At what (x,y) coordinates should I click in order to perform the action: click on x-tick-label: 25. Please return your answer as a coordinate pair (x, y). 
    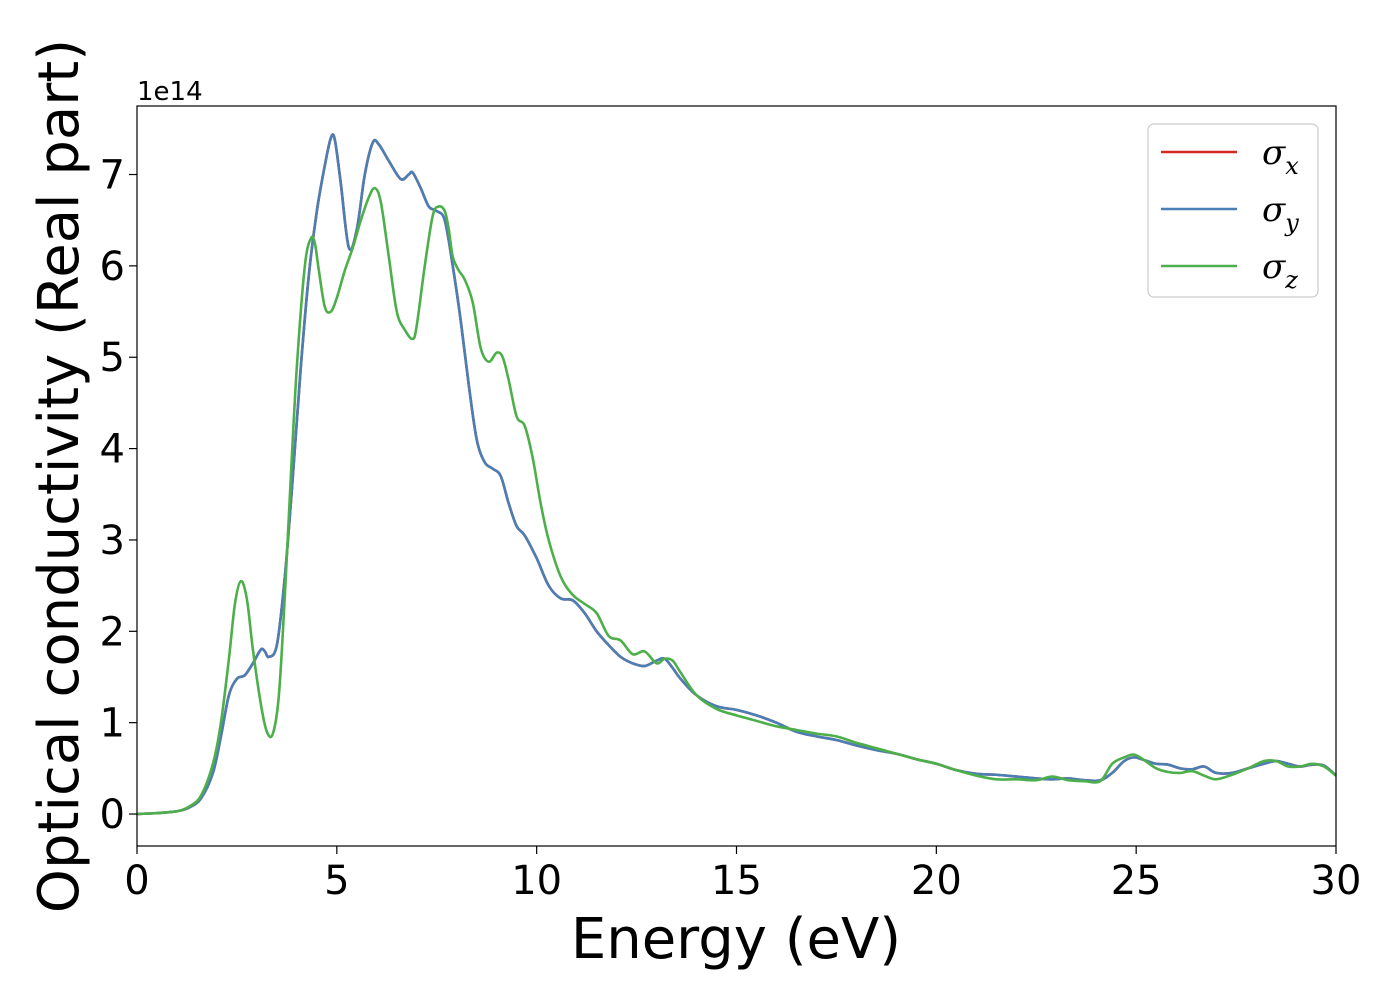
    Looking at the image, I should click on (1136, 881).